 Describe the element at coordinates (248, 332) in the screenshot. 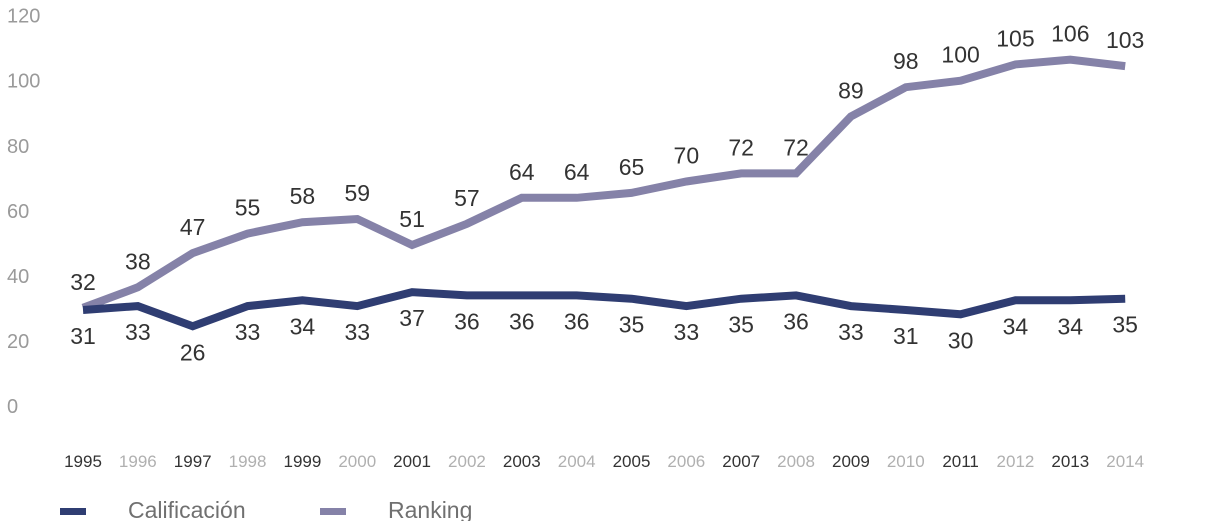

I see `data-label-calificacin-1998: 33` at that location.